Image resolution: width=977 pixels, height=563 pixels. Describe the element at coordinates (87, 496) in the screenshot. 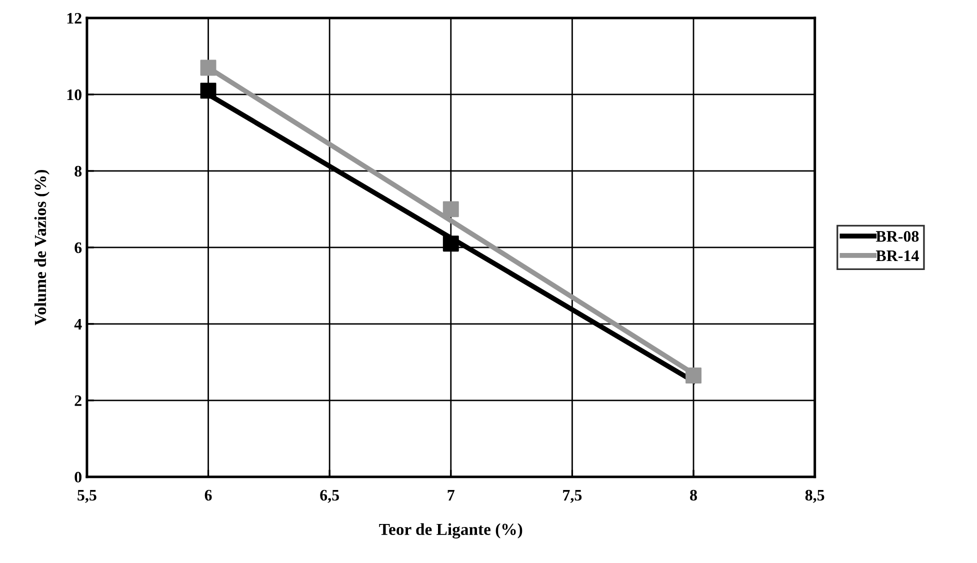

I see `x-tick-label: 5,5` at that location.